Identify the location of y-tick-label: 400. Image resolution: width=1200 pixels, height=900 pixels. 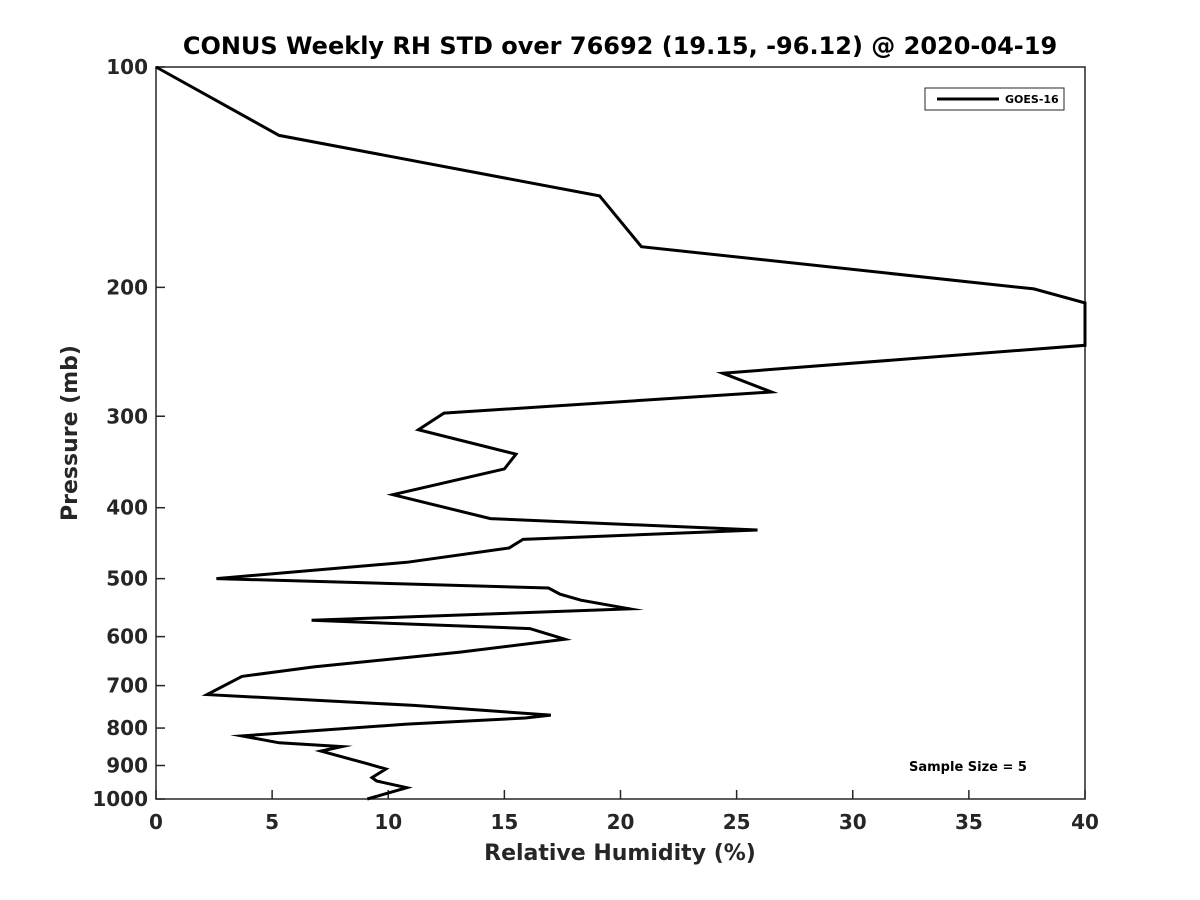
(127, 508).